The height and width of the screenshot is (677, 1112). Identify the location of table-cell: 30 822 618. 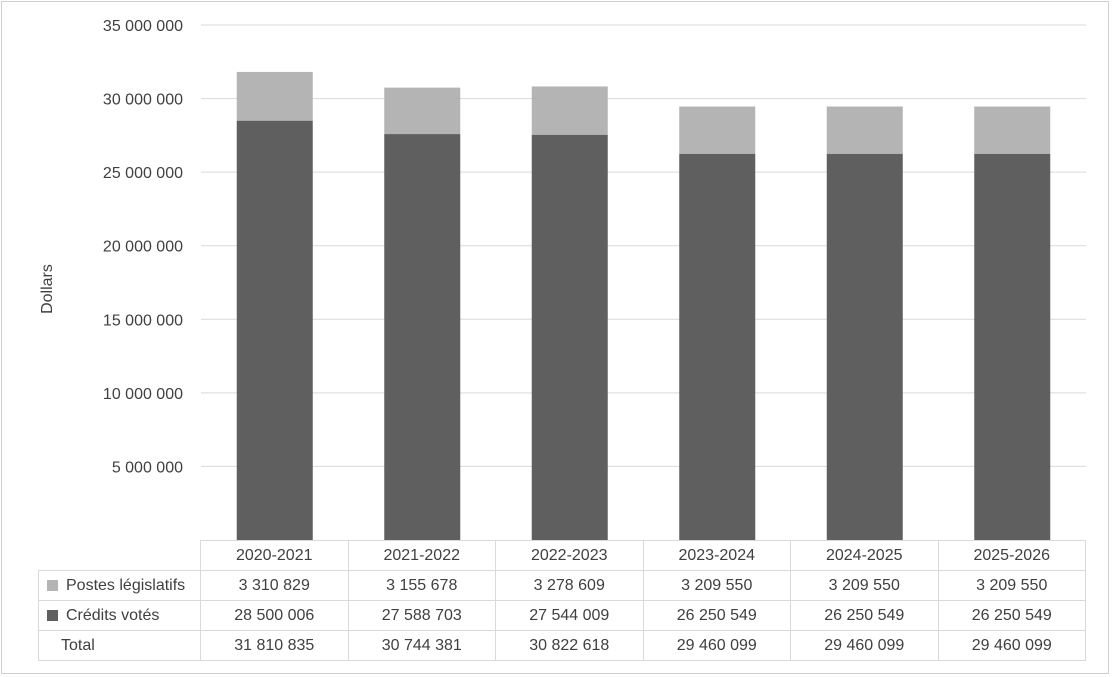
(569, 645).